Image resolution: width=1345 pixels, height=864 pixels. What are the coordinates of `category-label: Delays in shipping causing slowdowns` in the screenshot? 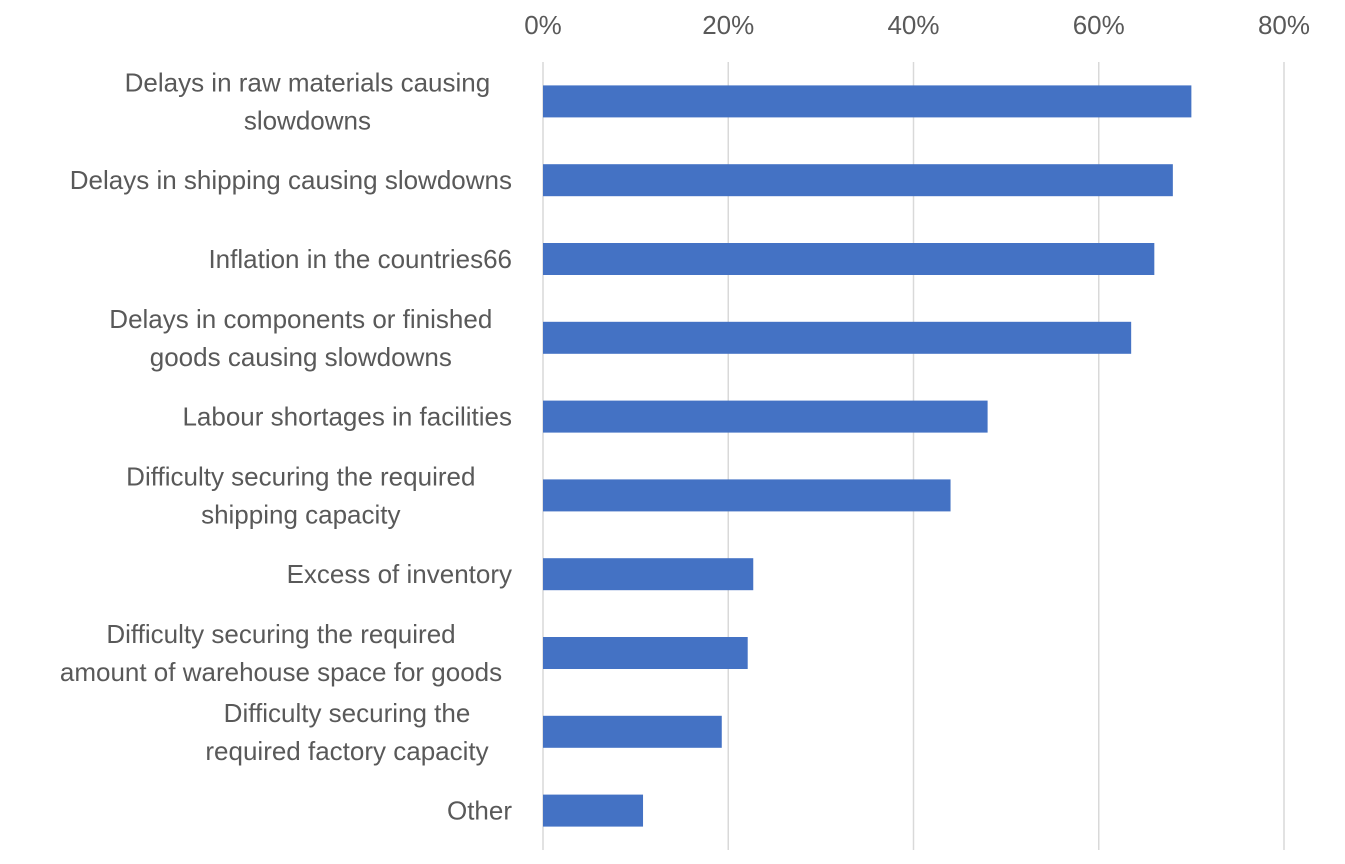 It's located at (291, 180).